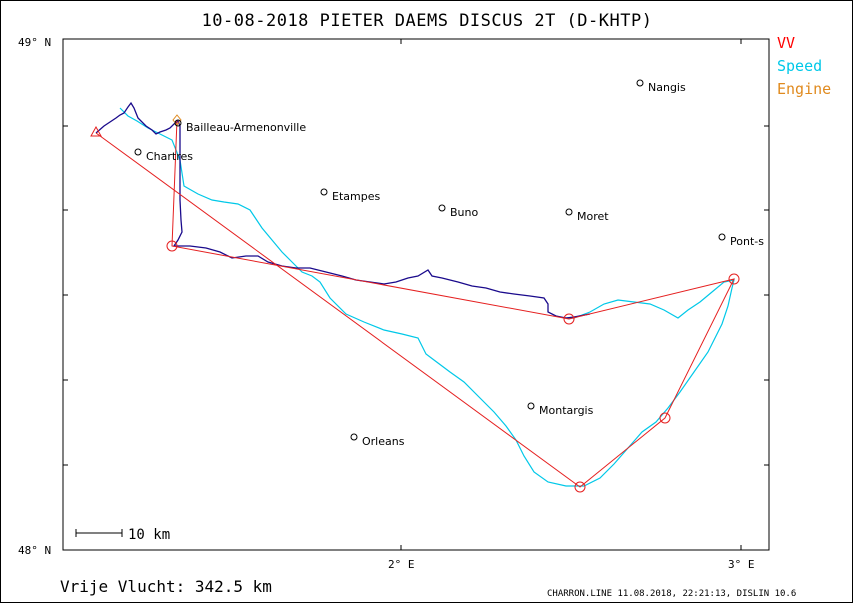  I want to click on town-dot-nangis, so click(640, 83).